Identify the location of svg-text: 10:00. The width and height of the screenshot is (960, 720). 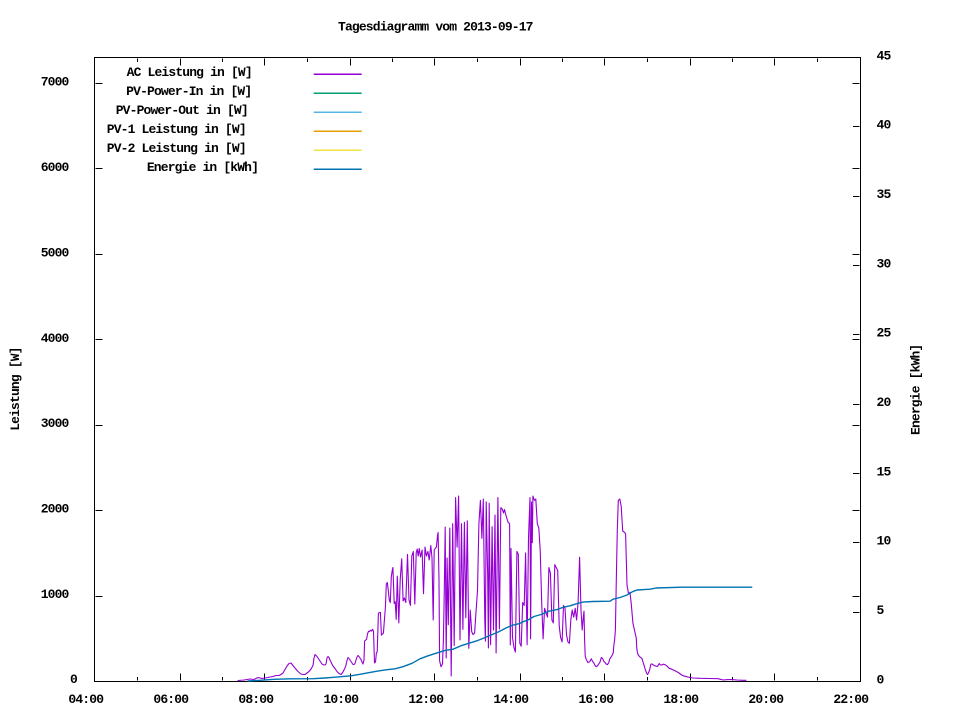
(341, 699).